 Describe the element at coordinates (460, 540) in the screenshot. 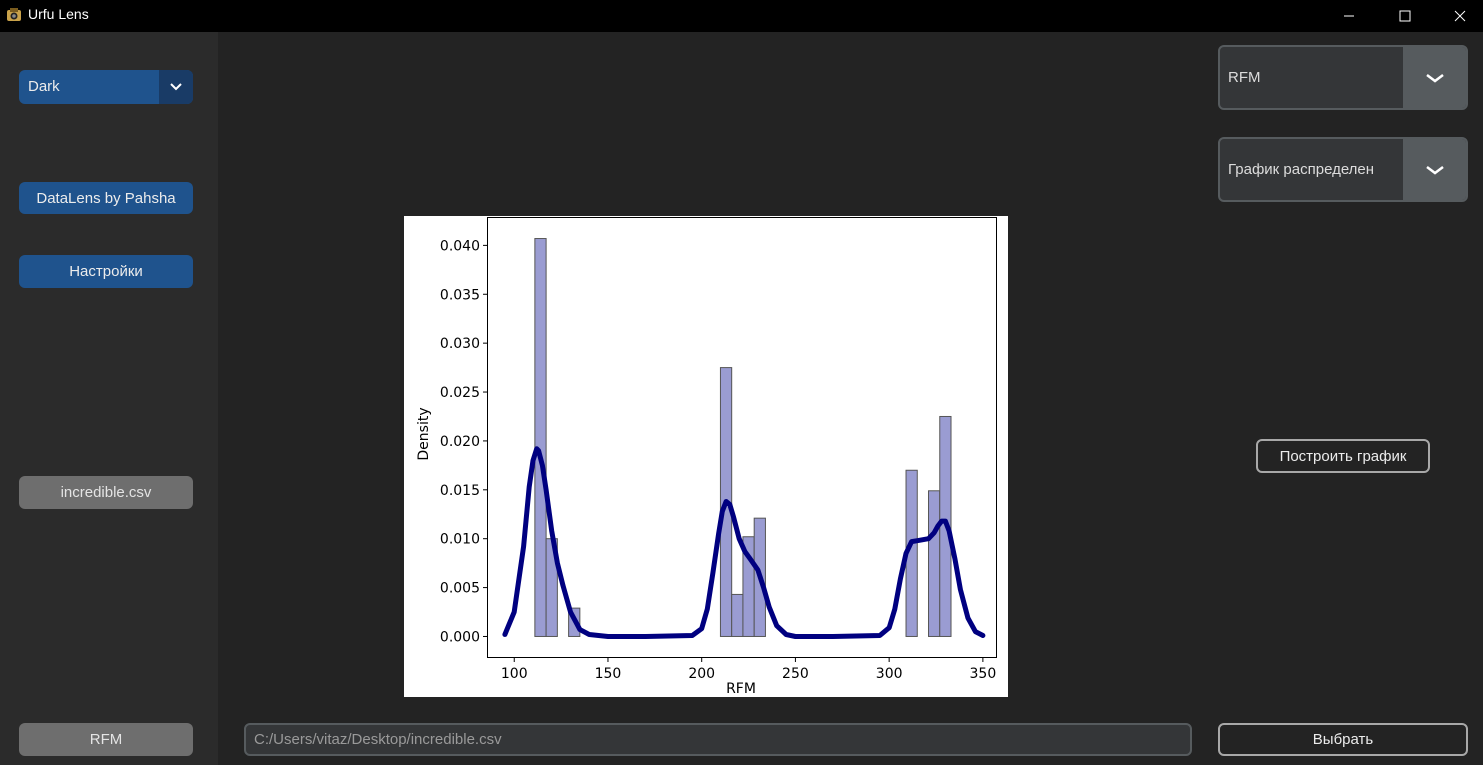

I see `y-tick-label: 0.010` at that location.